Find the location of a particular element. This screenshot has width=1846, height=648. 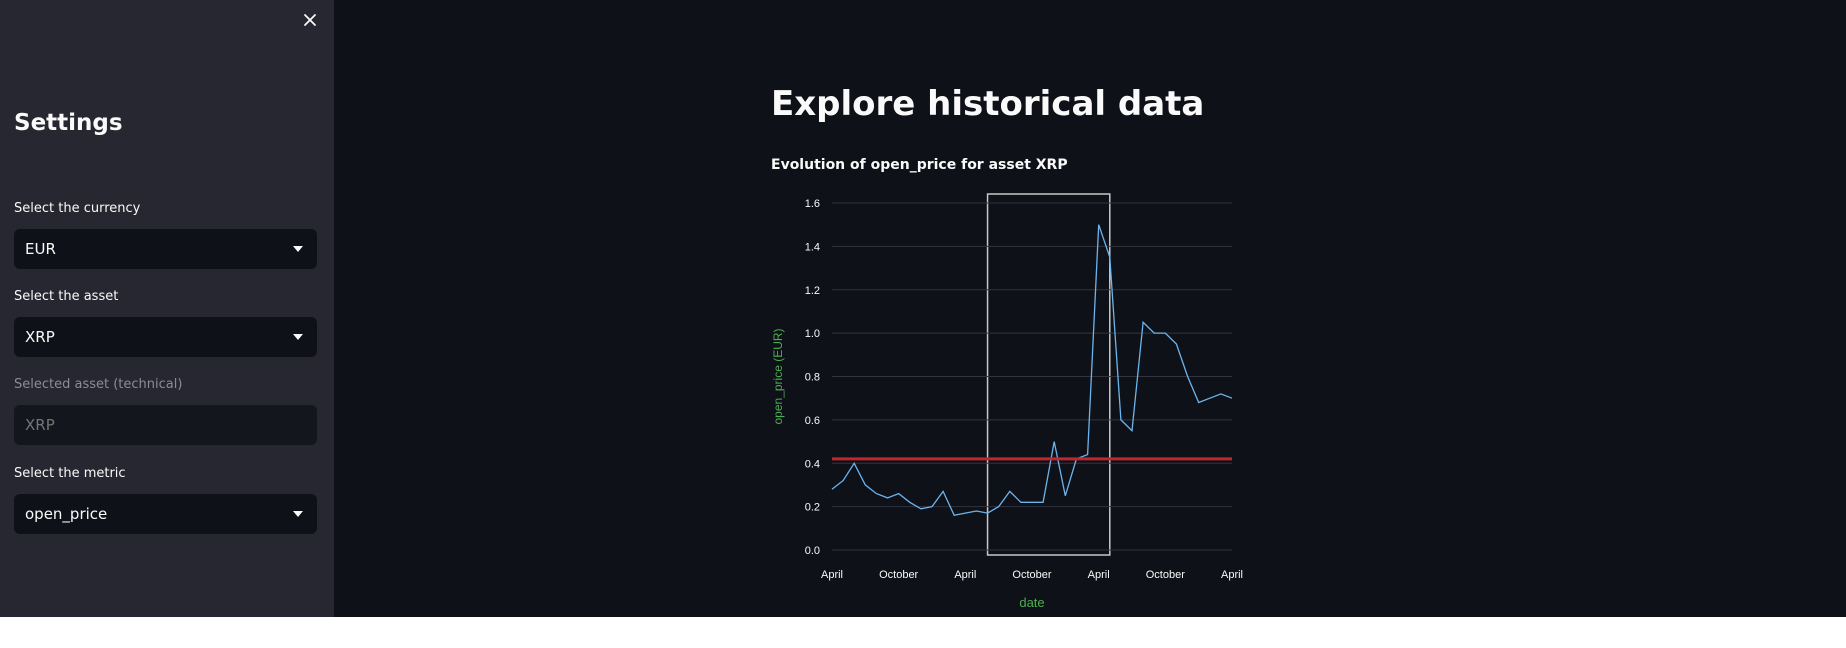

asset-label: Select the asset is located at coordinates (66, 296).